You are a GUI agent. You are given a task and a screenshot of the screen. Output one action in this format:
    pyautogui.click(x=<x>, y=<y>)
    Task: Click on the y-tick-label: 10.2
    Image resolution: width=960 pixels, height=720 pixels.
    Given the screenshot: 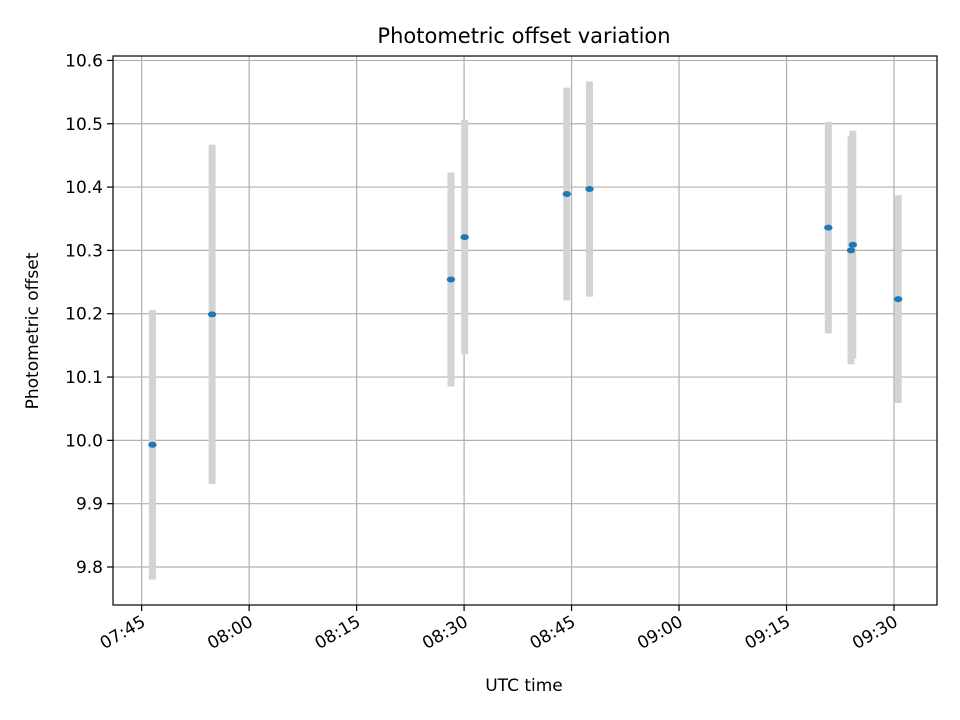 What is the action you would take?
    pyautogui.click(x=84, y=315)
    